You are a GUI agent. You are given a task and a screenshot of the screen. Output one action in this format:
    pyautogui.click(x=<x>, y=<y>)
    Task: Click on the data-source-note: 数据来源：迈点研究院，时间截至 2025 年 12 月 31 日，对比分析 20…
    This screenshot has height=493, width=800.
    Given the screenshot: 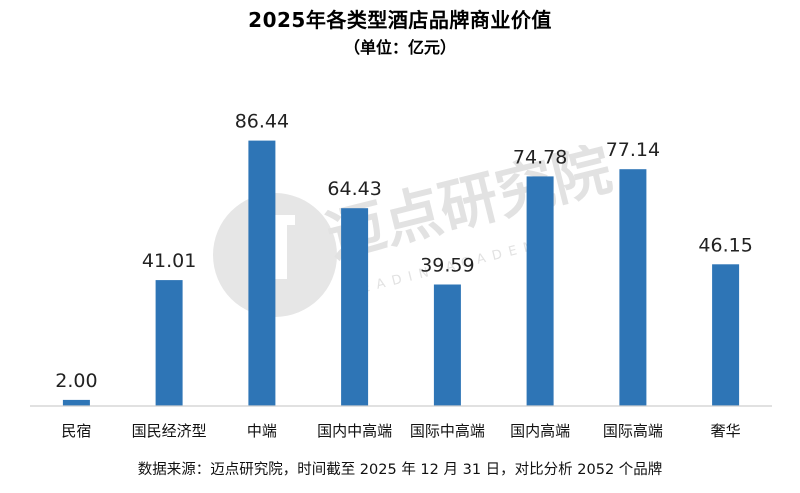 What is the action you would take?
    pyautogui.click(x=400, y=470)
    